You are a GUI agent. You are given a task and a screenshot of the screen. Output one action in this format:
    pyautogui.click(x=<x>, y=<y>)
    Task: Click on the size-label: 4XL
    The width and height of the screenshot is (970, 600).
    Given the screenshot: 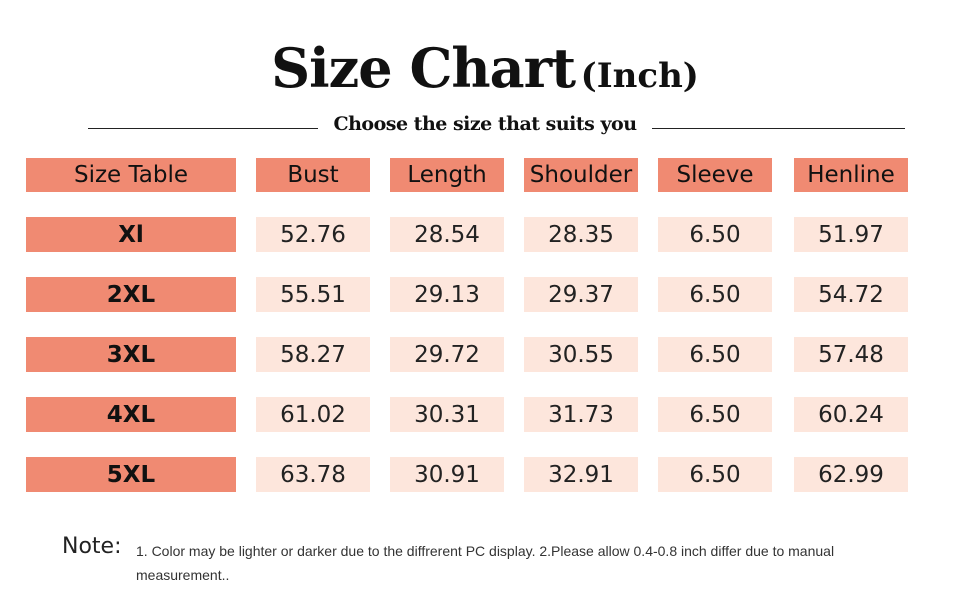 What is the action you would take?
    pyautogui.click(x=131, y=414)
    